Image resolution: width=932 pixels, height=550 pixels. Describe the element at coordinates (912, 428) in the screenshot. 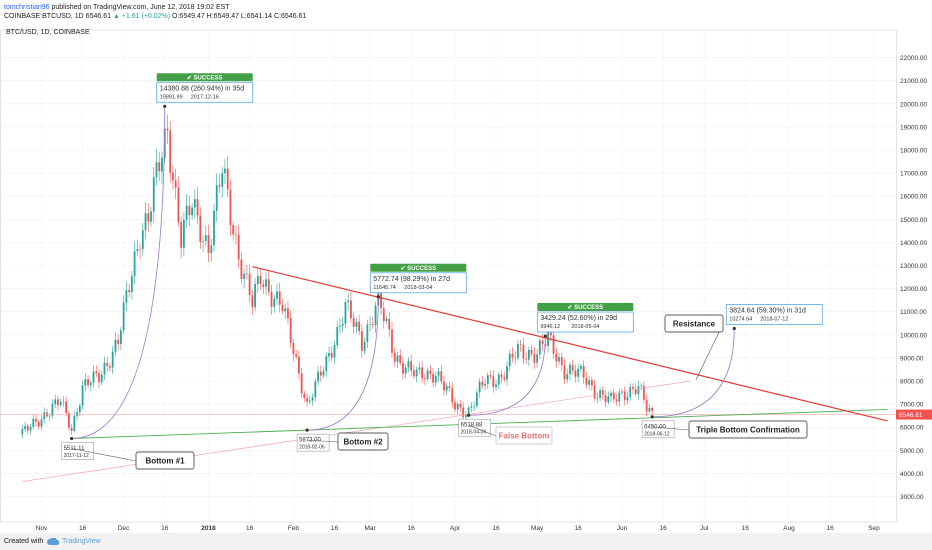

I see `y-tick-label: 6000.00` at that location.